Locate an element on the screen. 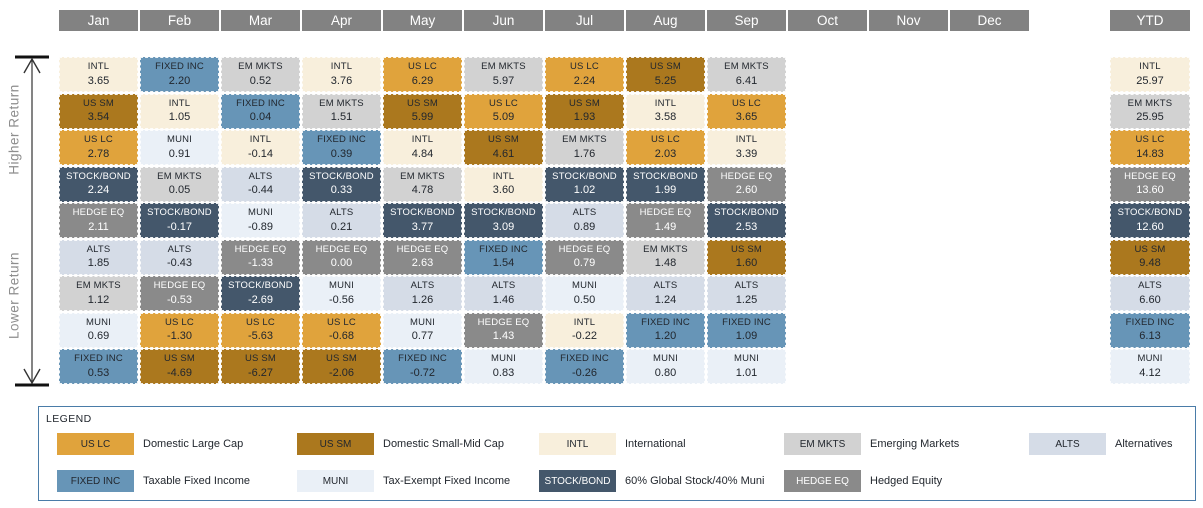 The image size is (1203, 508). return-cell: FIXED INC 6.13 is located at coordinates (1150, 330).